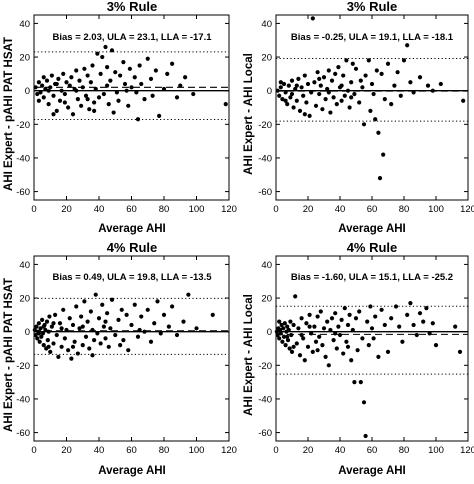 Image resolution: width=474 pixels, height=484 pixels. I want to click on x-axis-label: Average AHI, so click(372, 229).